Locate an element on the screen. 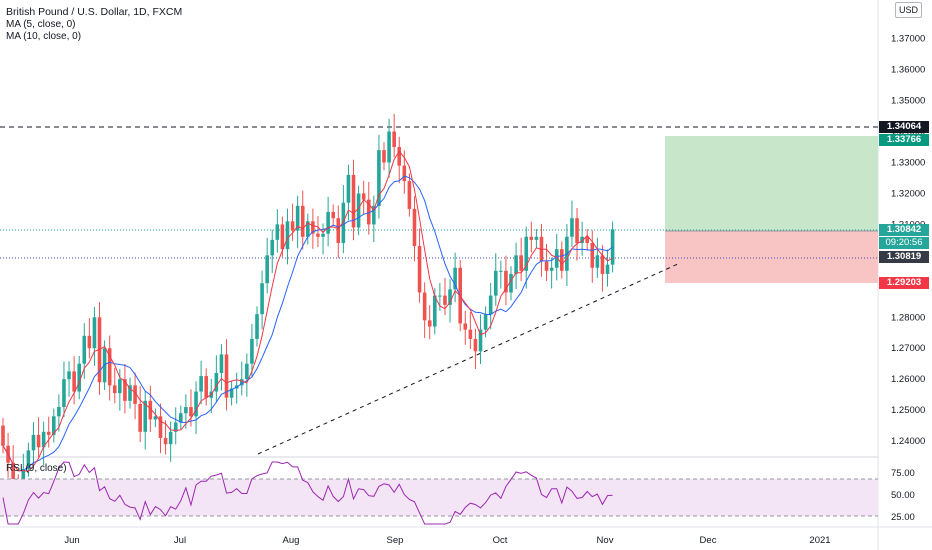 This screenshot has height=550, width=932. price-tick-label: 1.26000 is located at coordinates (908, 379).